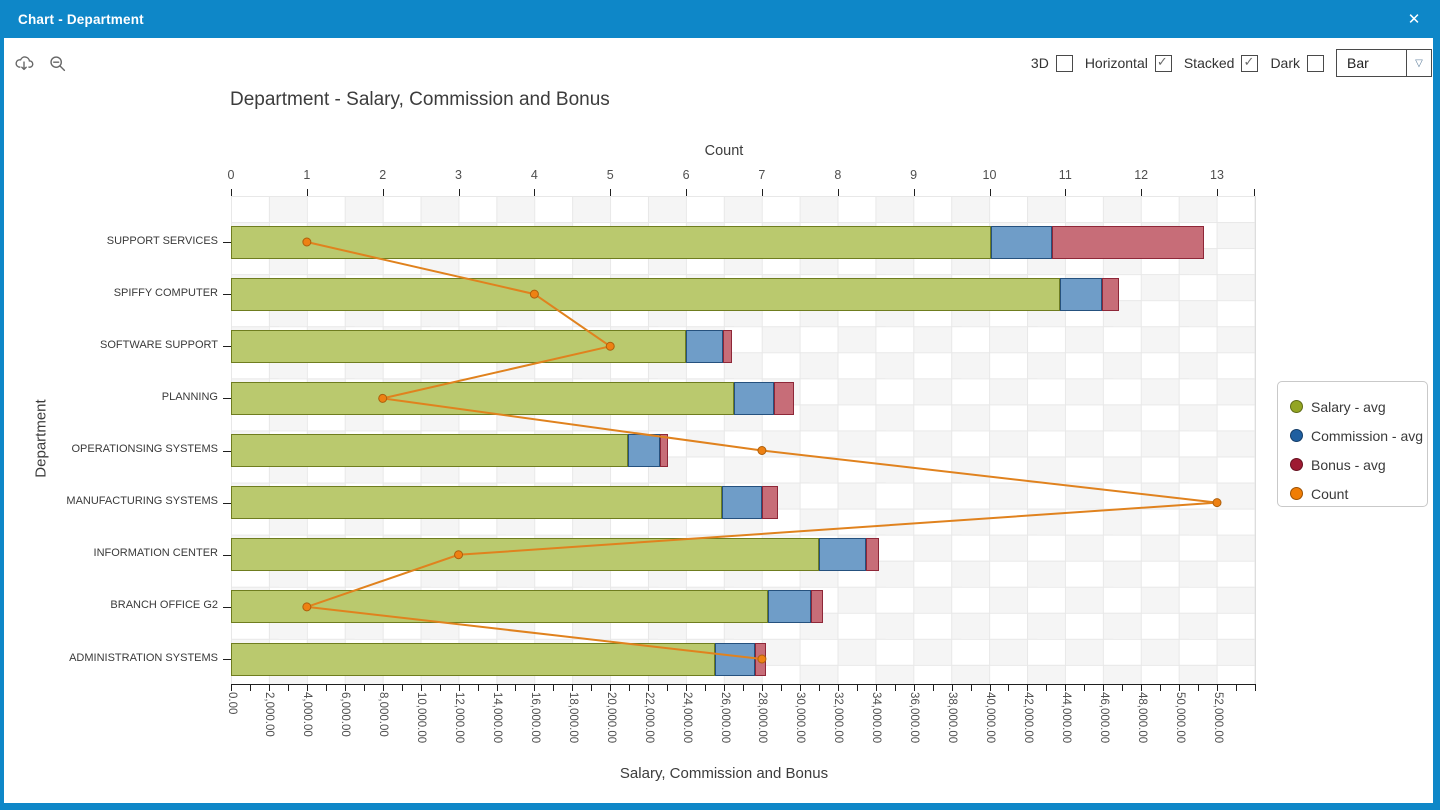 The image size is (1440, 810). I want to click on top-axis-tick-label: 11, so click(1065, 175).